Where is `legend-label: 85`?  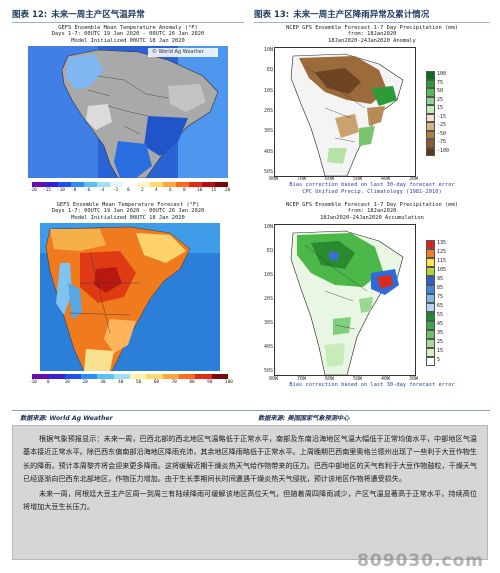 legend-label: 85 is located at coordinates (440, 288).